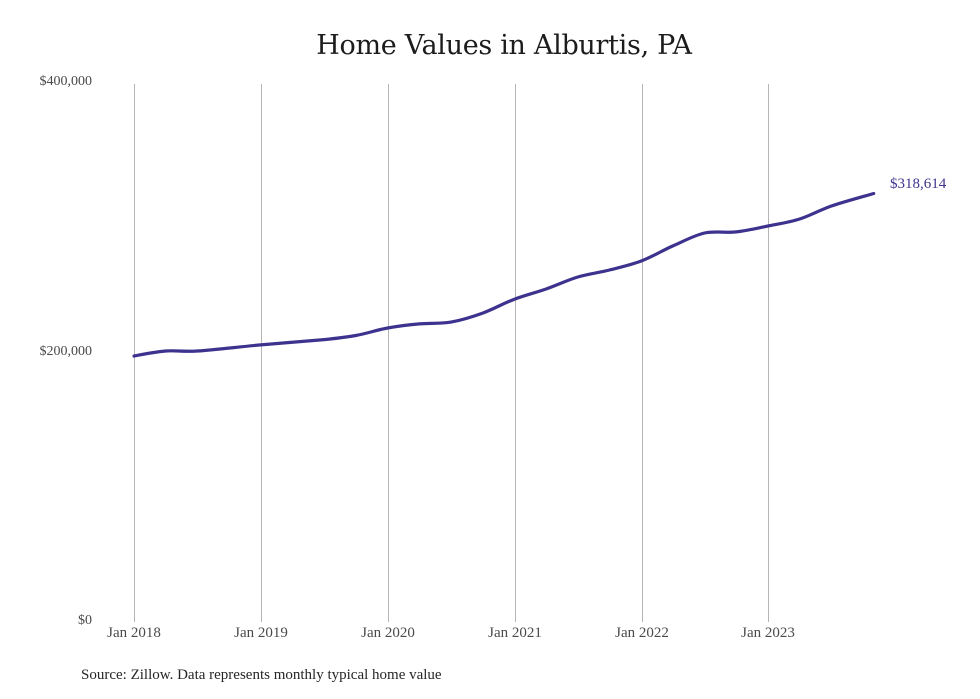  What do you see at coordinates (768, 633) in the screenshot?
I see `x-tick-jan-2023: Jan 2023` at bounding box center [768, 633].